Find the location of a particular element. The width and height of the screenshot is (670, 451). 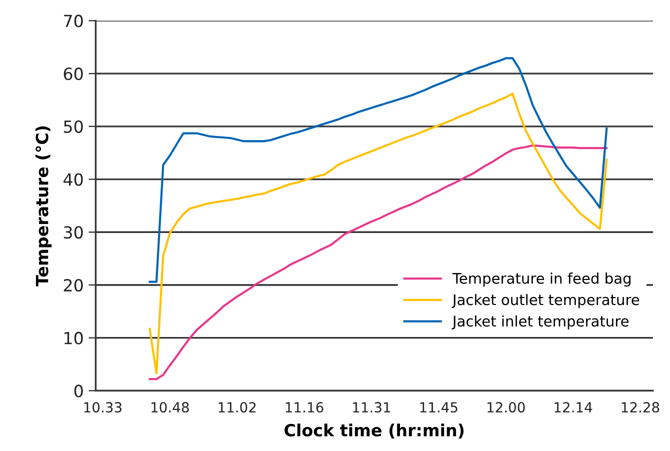

x-tick-label: 11.31 is located at coordinates (371, 407).